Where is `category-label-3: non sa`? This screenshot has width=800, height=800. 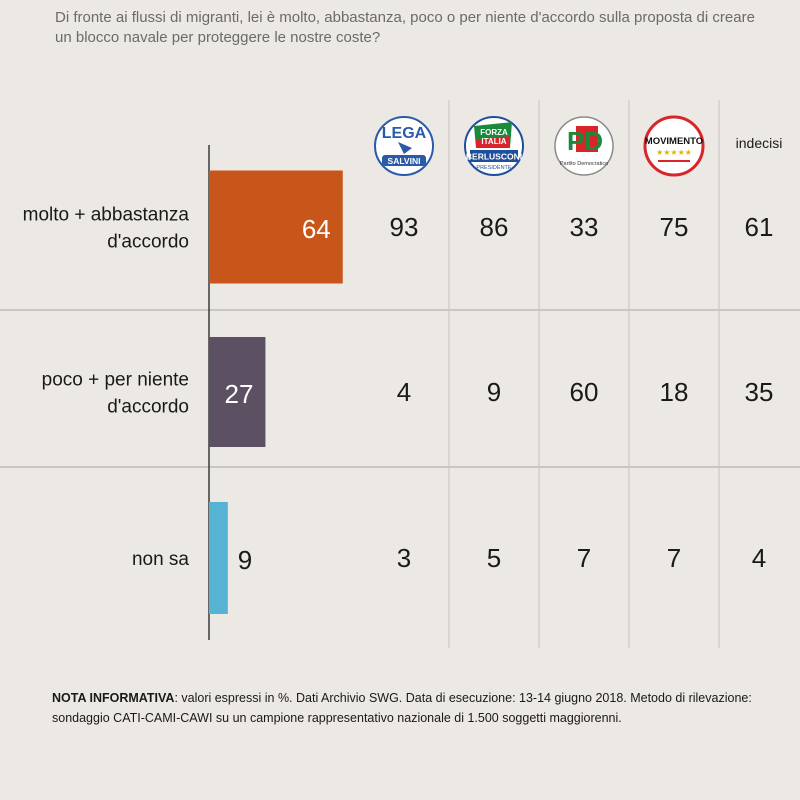
category-label-3: non sa is located at coordinates (160, 559).